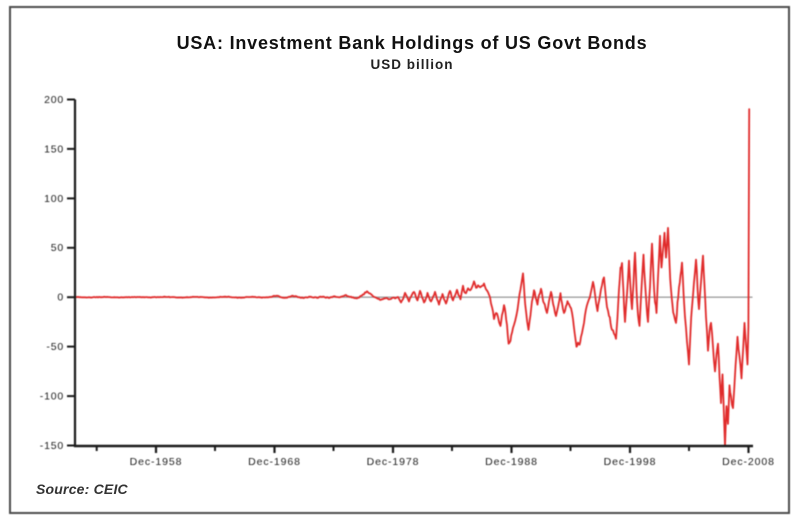  I want to click on svg-text: -150, so click(52, 446).